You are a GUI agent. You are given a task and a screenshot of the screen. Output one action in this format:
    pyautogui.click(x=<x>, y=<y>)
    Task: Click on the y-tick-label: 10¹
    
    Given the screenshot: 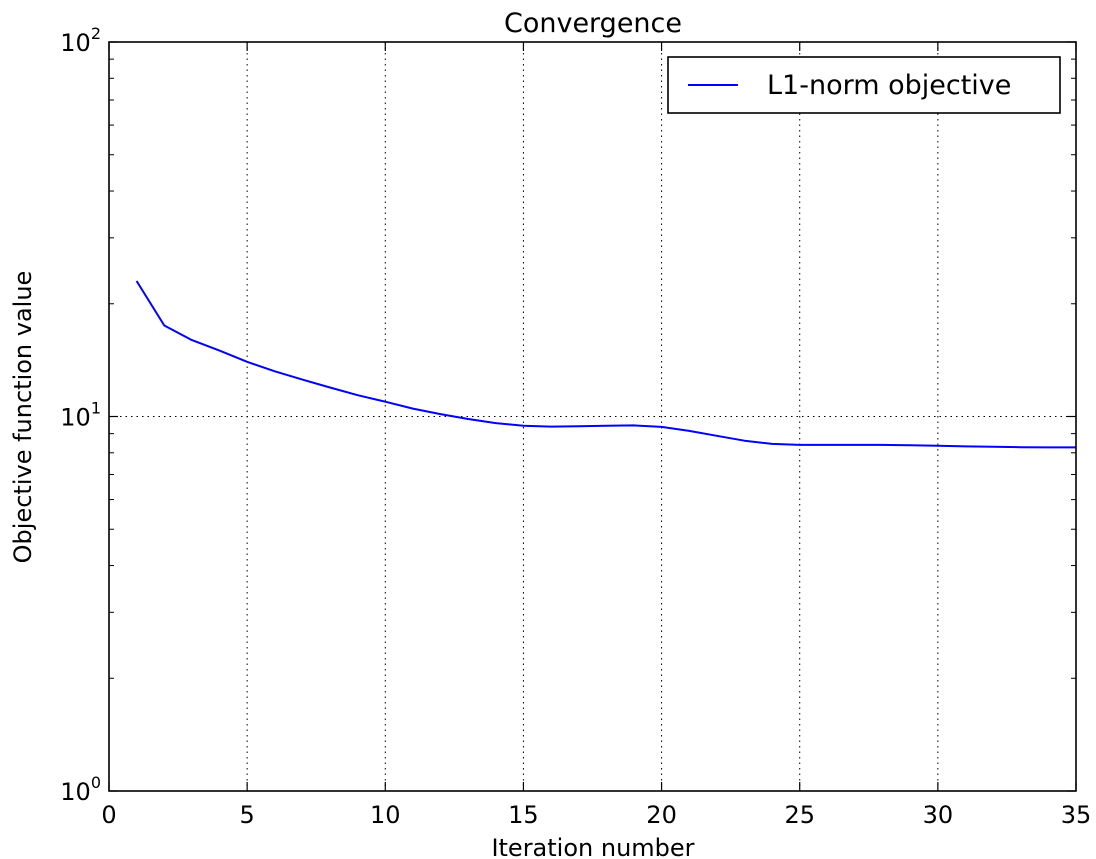 What is the action you would take?
    pyautogui.click(x=80, y=415)
    